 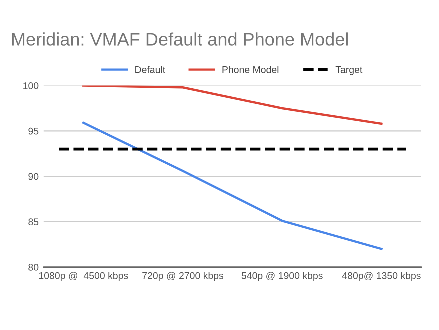 What do you see at coordinates (381, 277) in the screenshot?
I see `x-tick-label: 480p@ 1350 kbps` at bounding box center [381, 277].